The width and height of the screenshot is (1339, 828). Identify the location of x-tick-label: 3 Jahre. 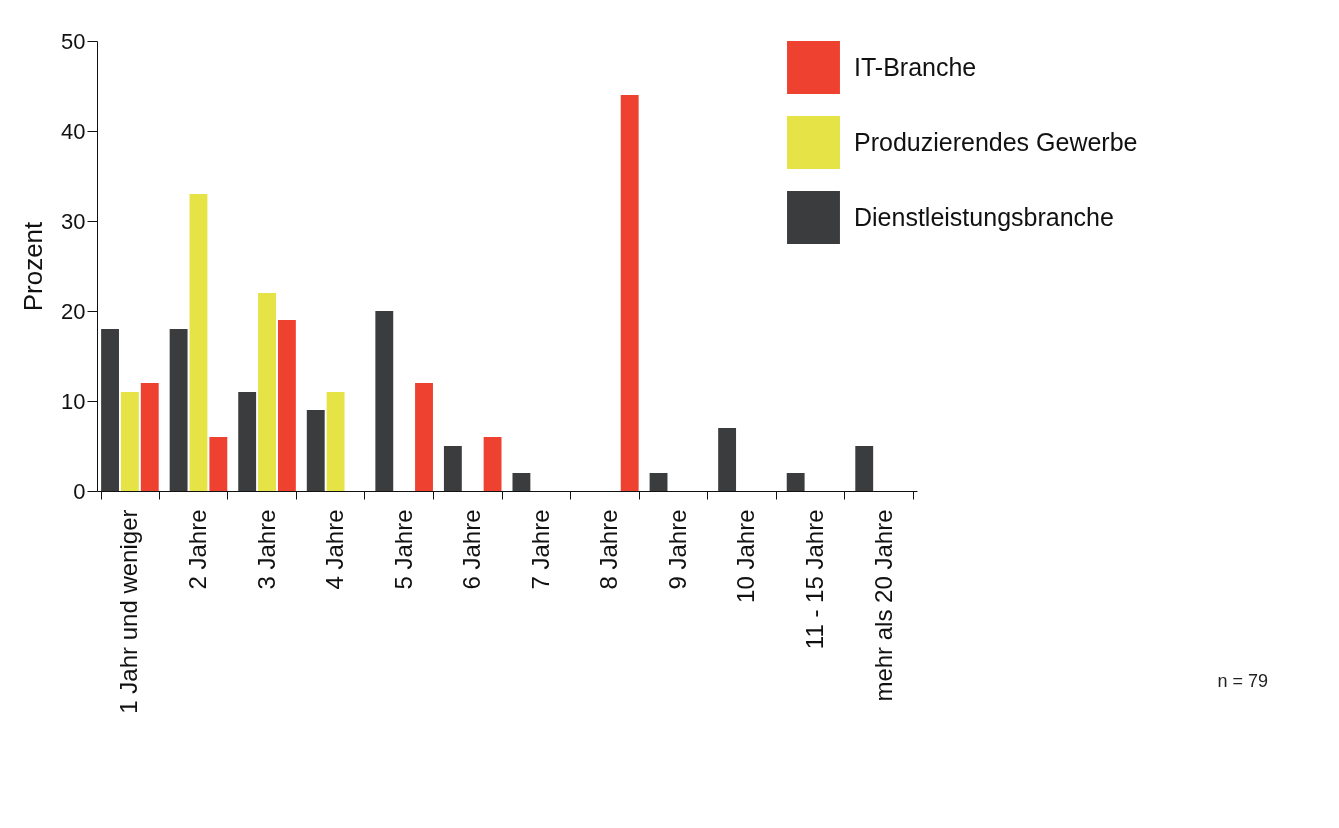
(266, 549).